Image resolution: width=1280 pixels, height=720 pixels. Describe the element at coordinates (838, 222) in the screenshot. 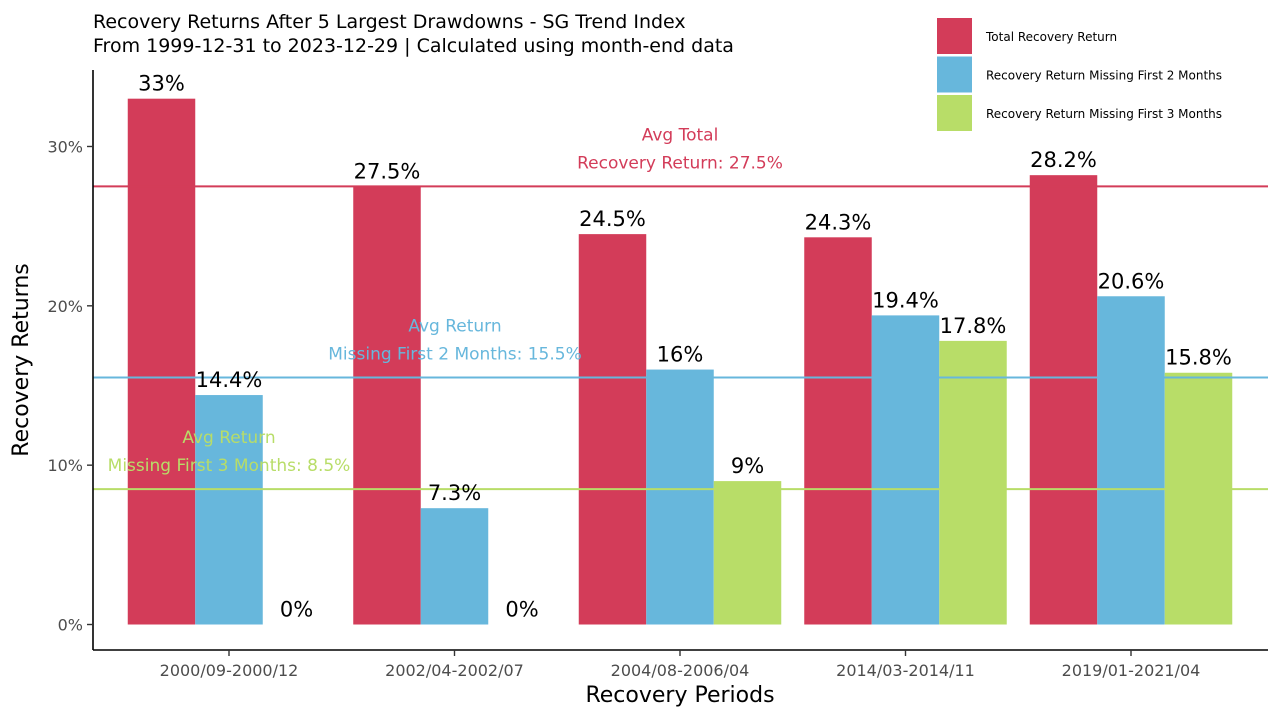

I see `data-label: 24.3%` at that location.